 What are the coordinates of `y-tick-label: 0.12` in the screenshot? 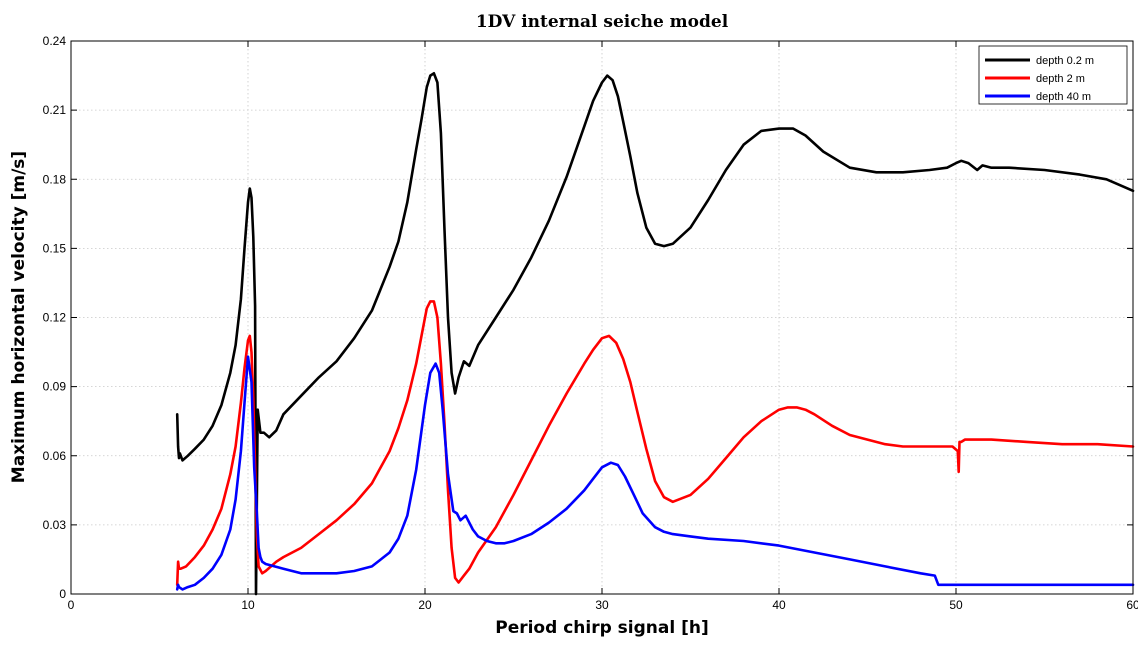 It's located at (55, 318).